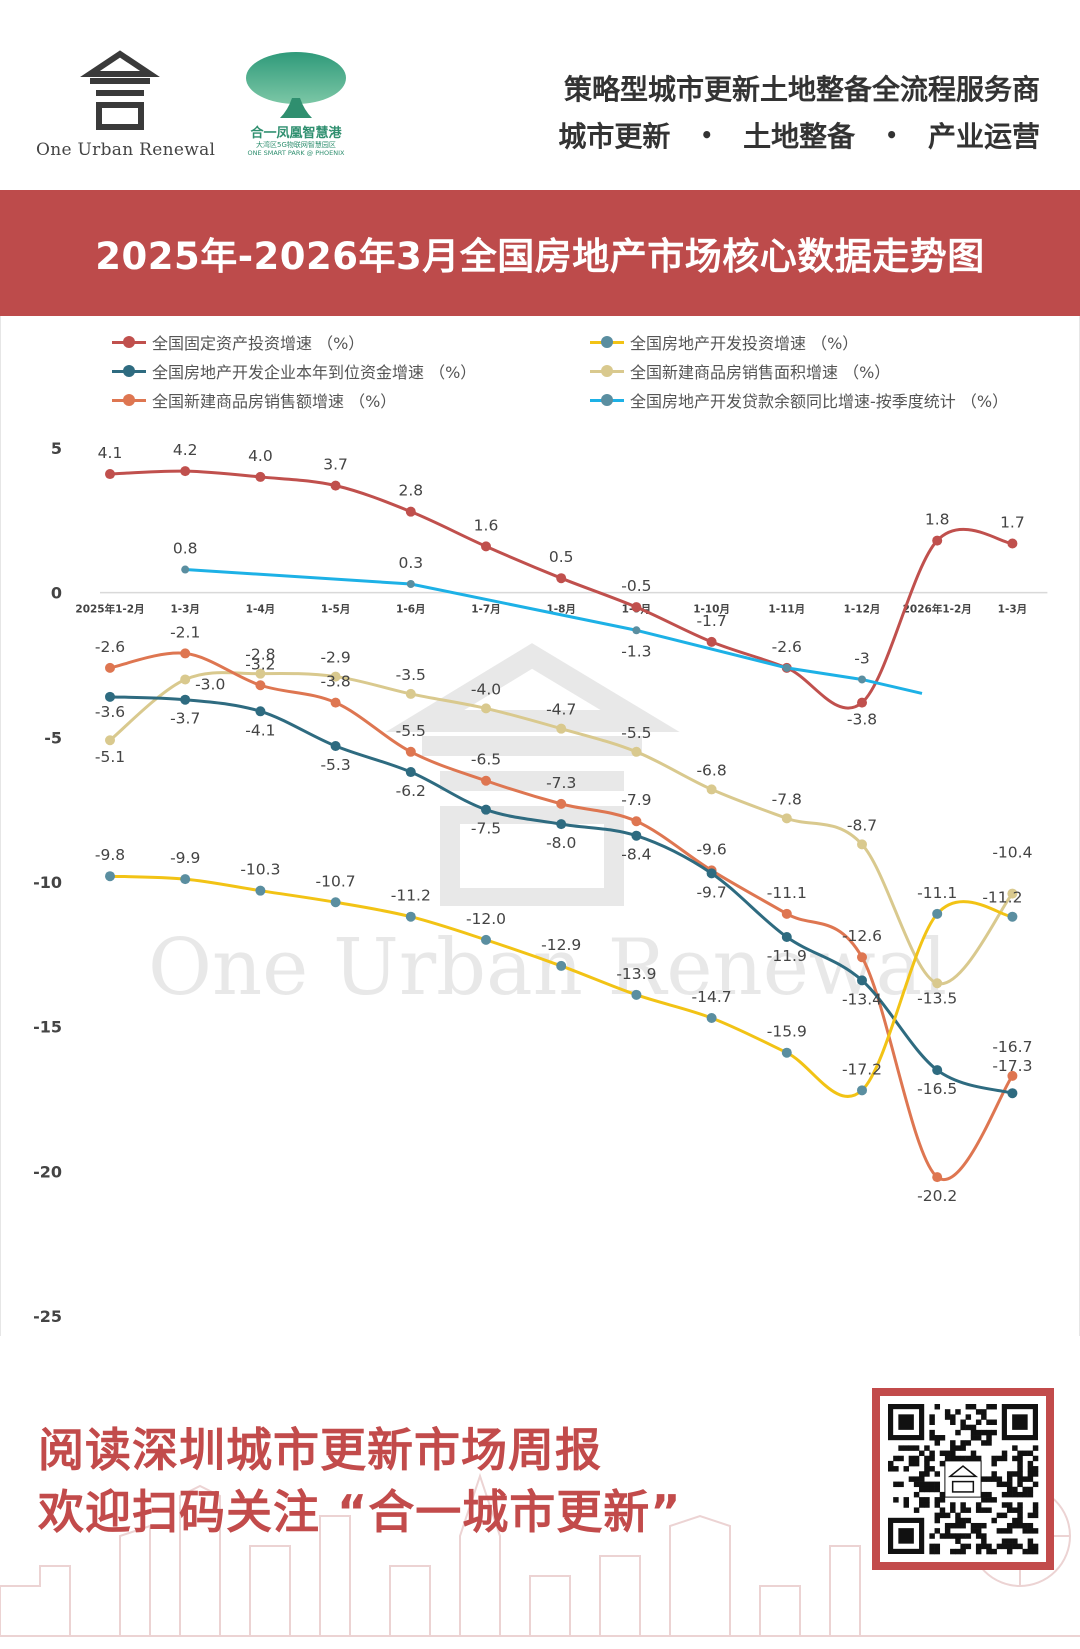 The height and width of the screenshot is (1649, 1080). Describe the element at coordinates (937, 520) in the screenshot. I see `data-label: 1.8` at that location.